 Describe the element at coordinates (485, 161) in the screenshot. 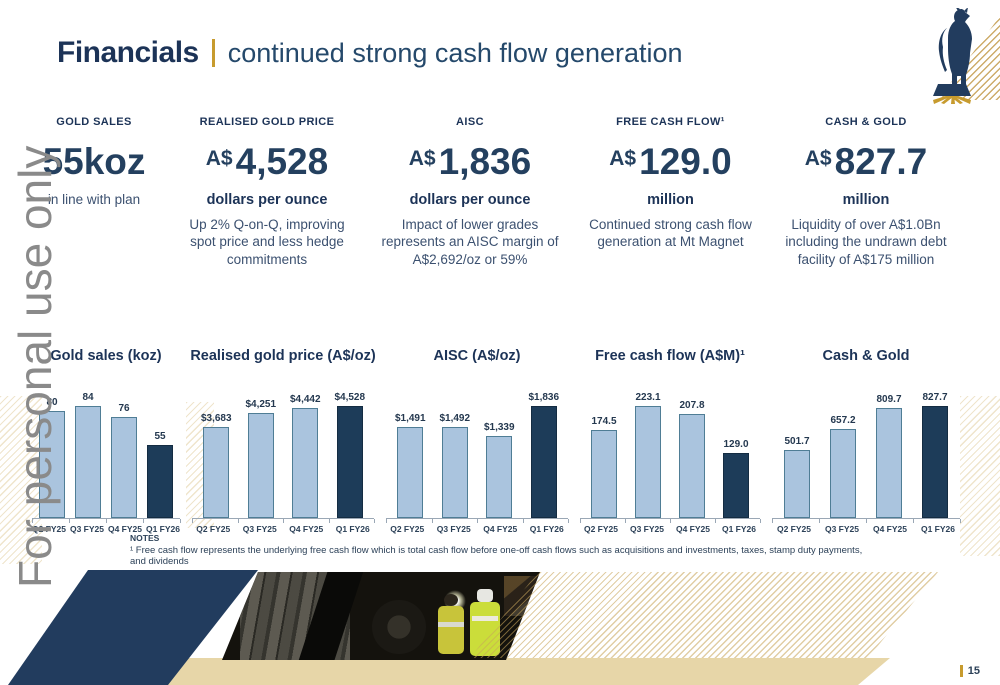

I see `metric-number: 1,836` at that location.